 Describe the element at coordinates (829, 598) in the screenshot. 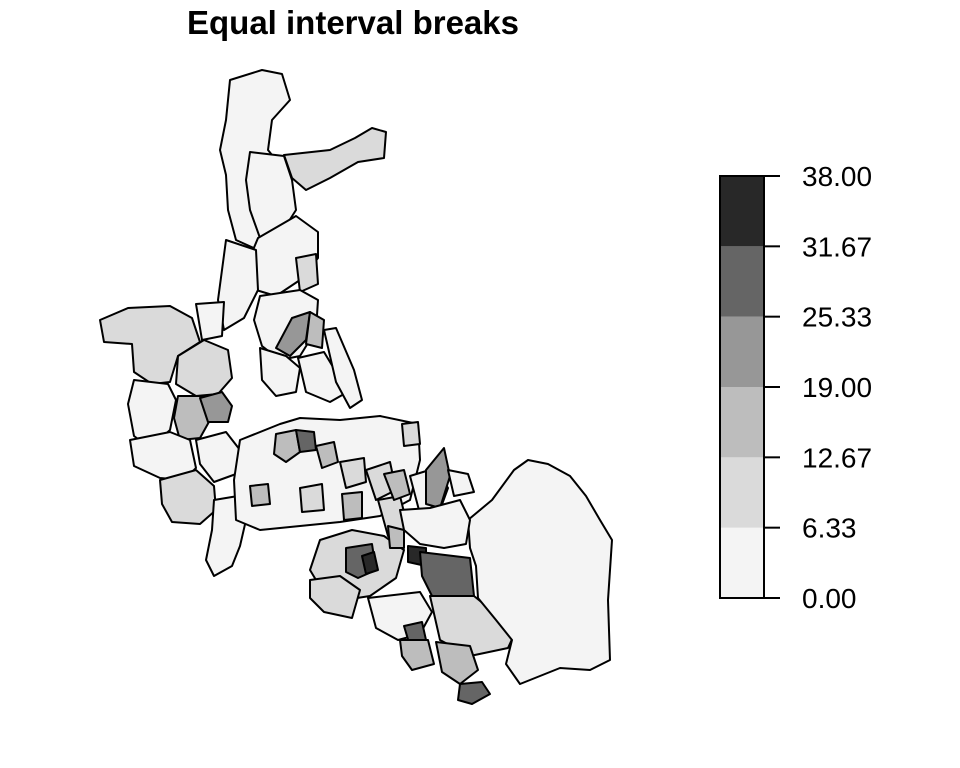

I see `legend-break-label: 0.00` at that location.